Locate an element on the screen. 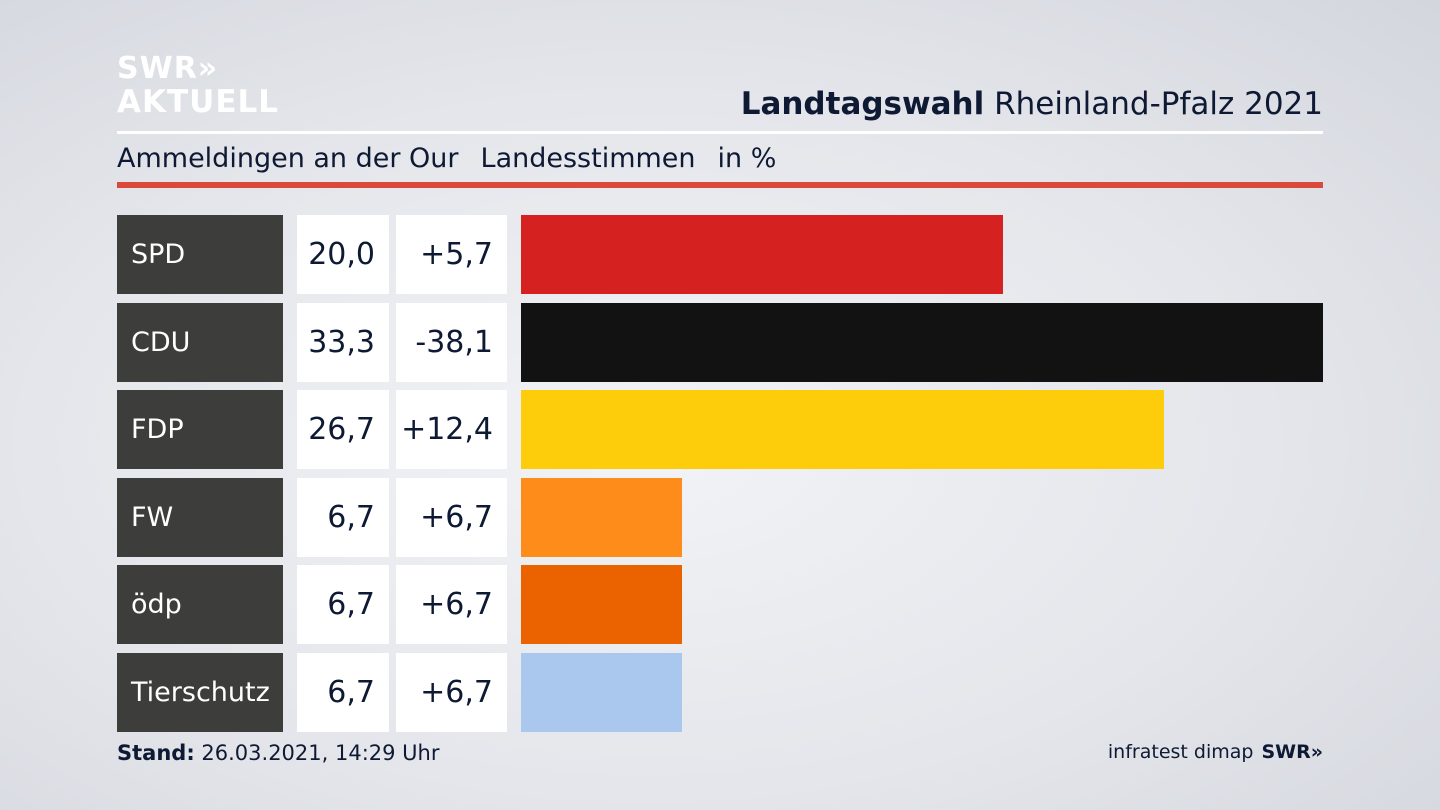 The height and width of the screenshot is (810, 1440). subtitle-region: Ammeldingen an der Our is located at coordinates (288, 158).